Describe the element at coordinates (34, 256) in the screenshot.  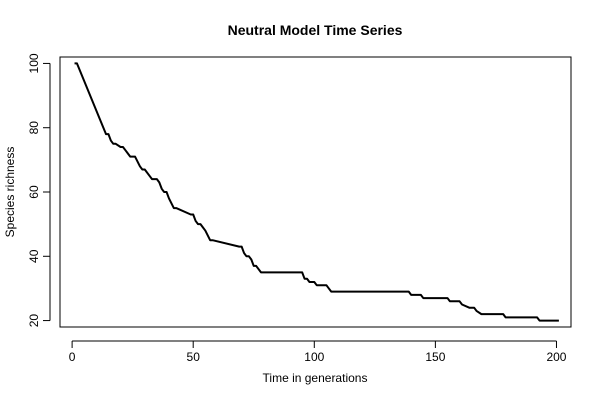
I see `y-tick-label: 40` at that location.